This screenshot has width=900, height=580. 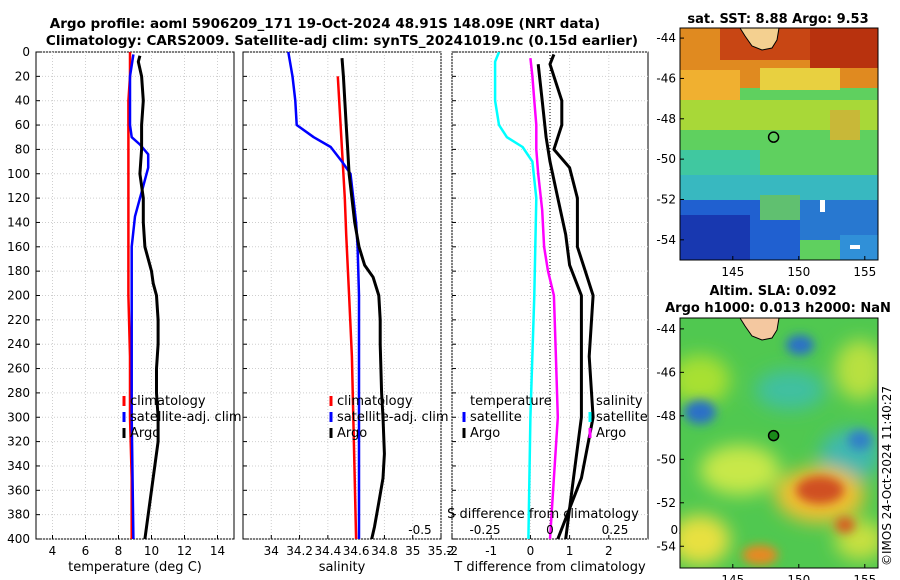 I want to click on depth-tick-label: 120, so click(x=18, y=198).